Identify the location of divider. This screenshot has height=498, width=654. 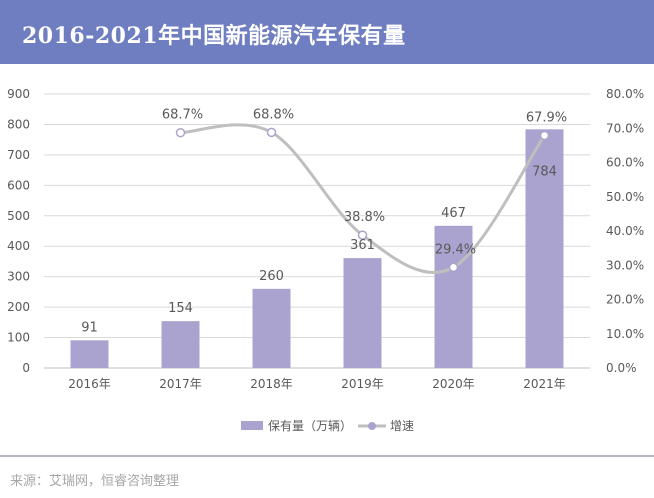
(327, 456).